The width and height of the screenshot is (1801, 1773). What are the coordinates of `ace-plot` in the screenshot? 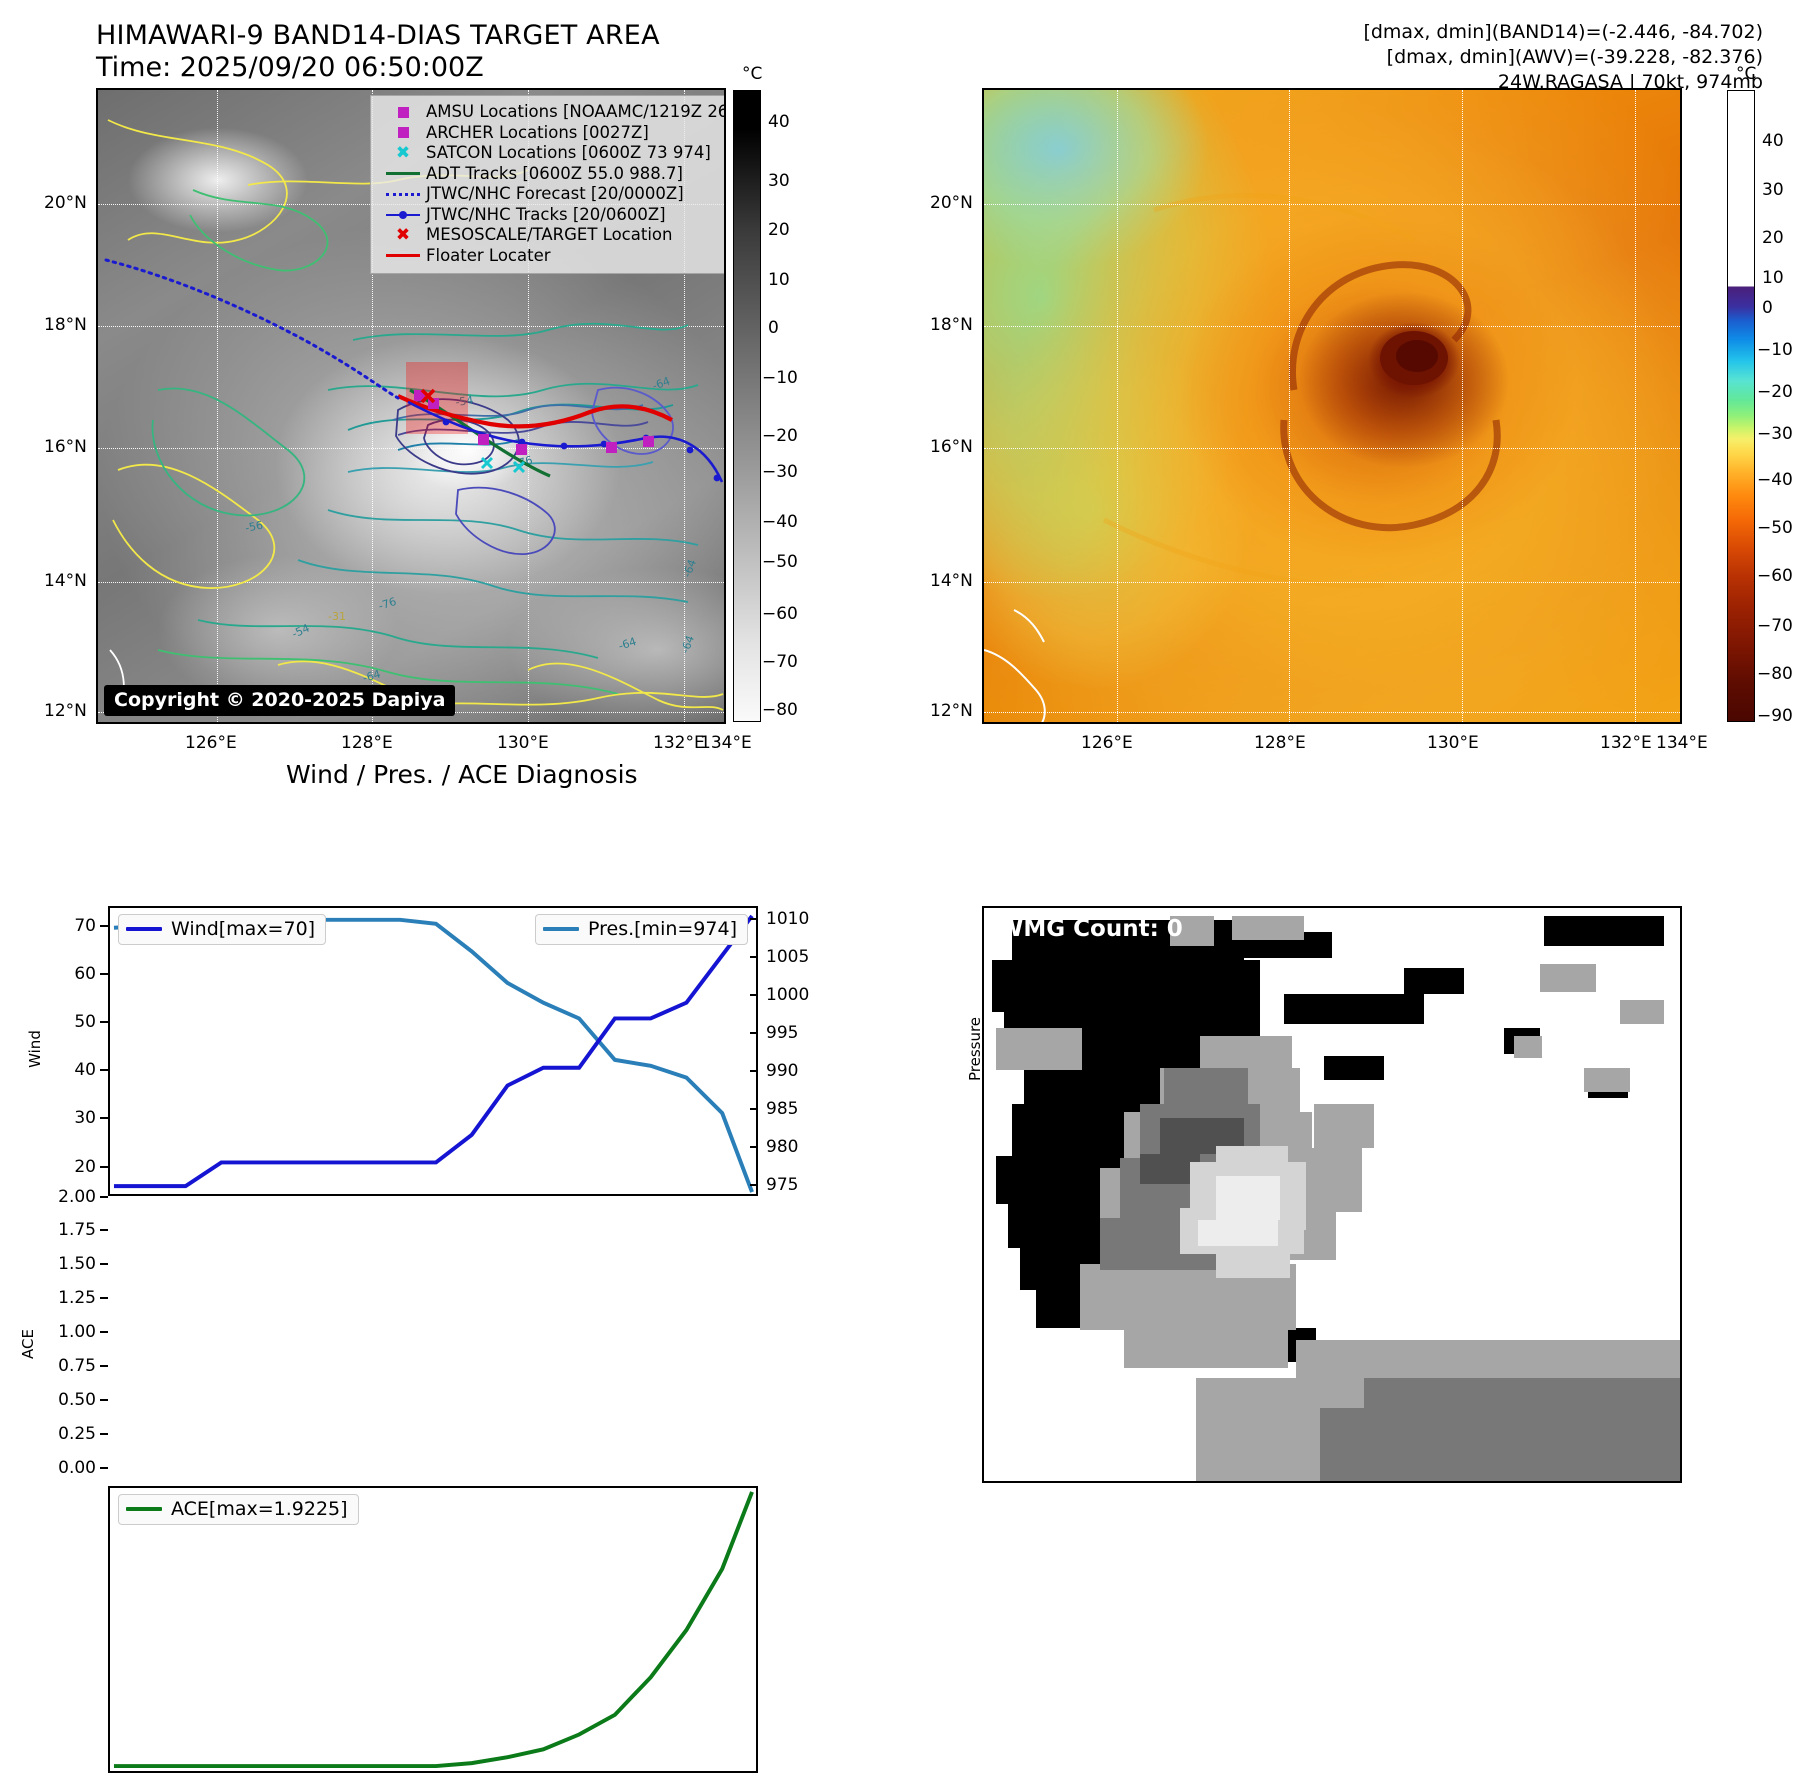 It's located at (433, 1630).